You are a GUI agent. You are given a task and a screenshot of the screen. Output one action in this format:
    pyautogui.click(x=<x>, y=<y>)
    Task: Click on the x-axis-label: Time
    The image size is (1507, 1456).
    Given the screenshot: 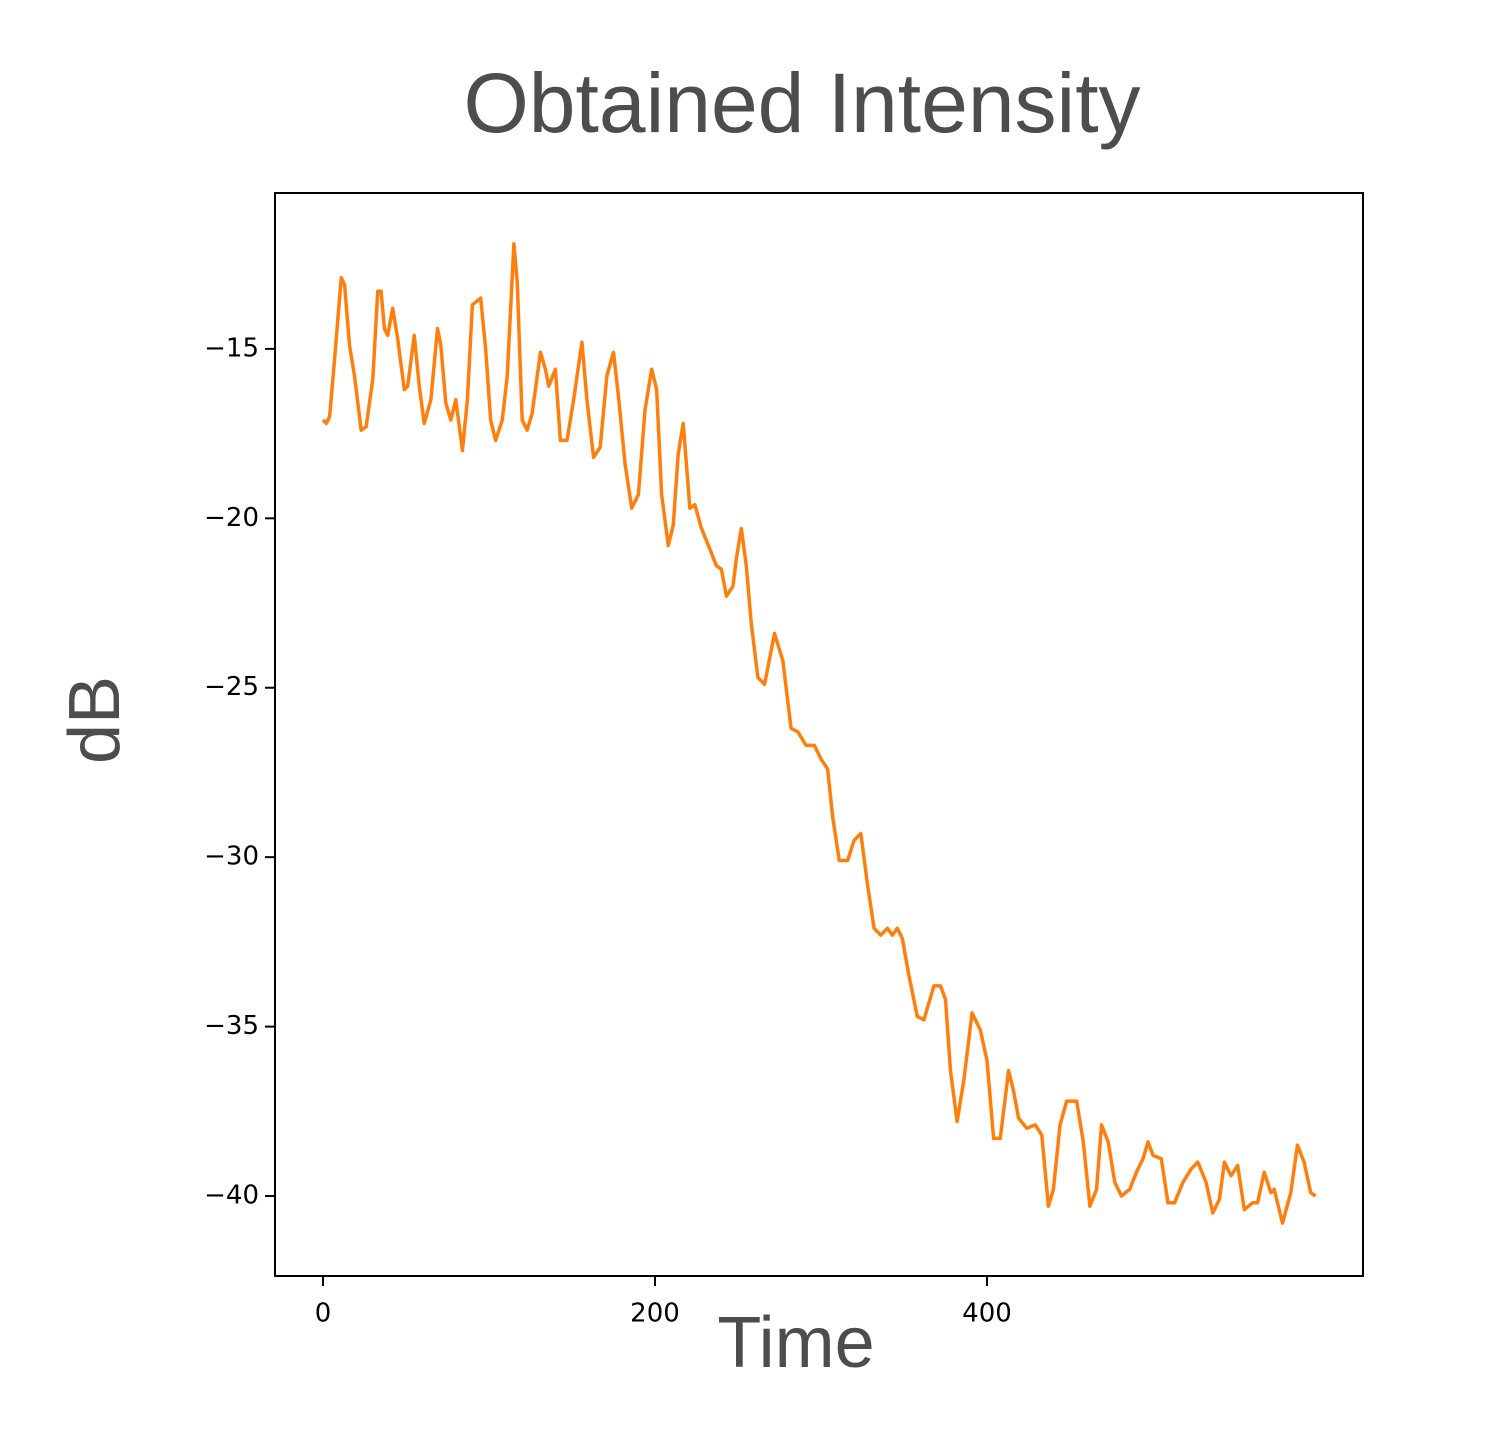 What is the action you would take?
    pyautogui.click(x=795, y=1343)
    